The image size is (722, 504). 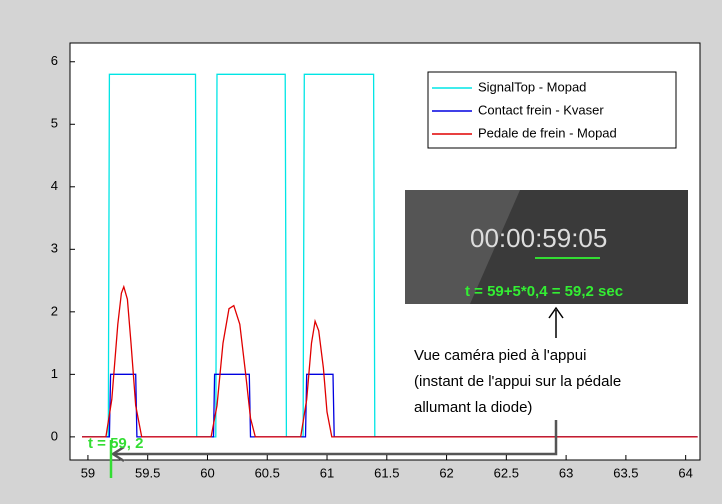 What do you see at coordinates (54, 185) in the screenshot?
I see `y-tick-label: 4` at bounding box center [54, 185].